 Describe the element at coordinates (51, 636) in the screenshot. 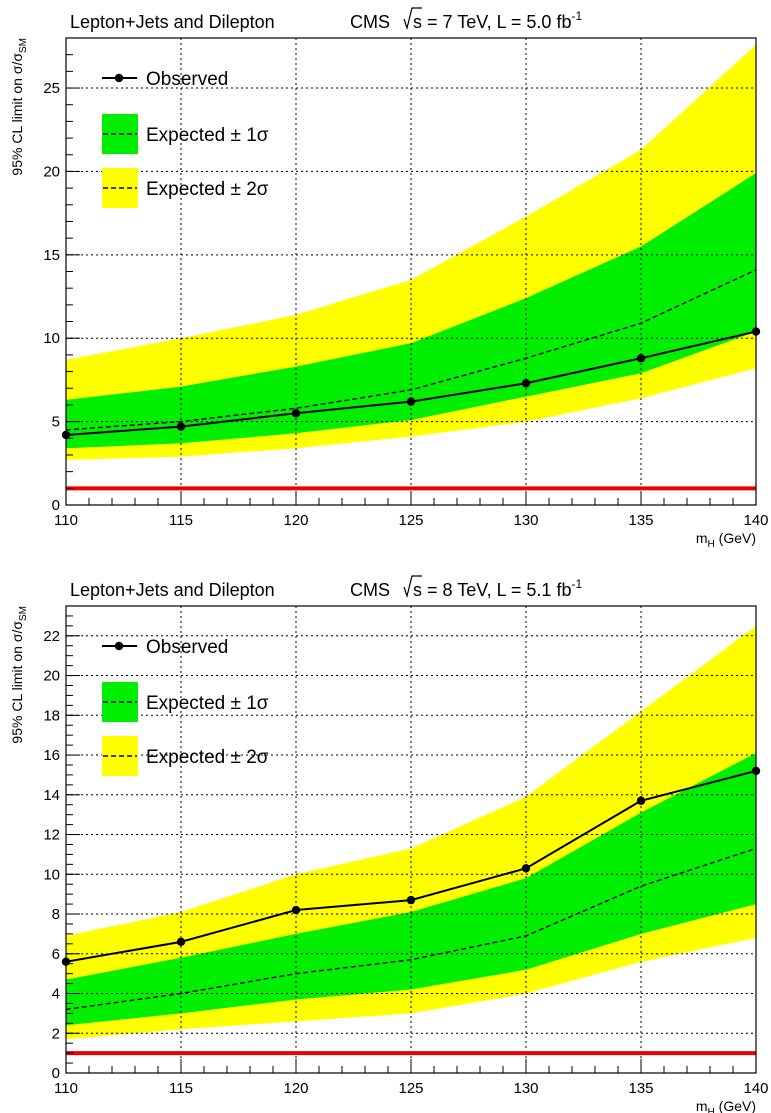

I see `y-tick-label: 22` at that location.